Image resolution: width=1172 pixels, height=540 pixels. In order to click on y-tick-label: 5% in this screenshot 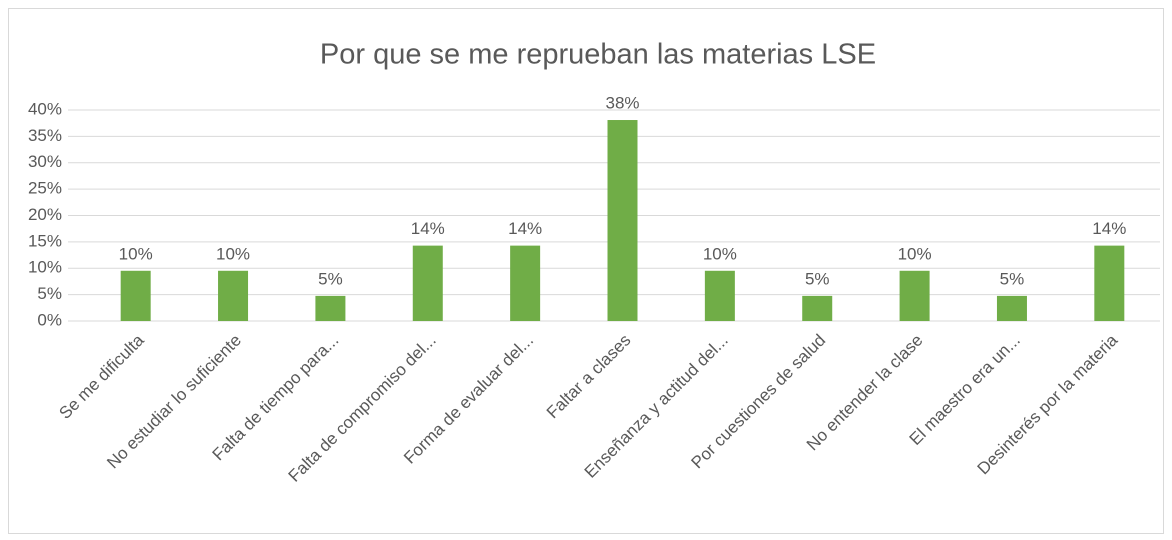, I will do `click(49, 293)`.